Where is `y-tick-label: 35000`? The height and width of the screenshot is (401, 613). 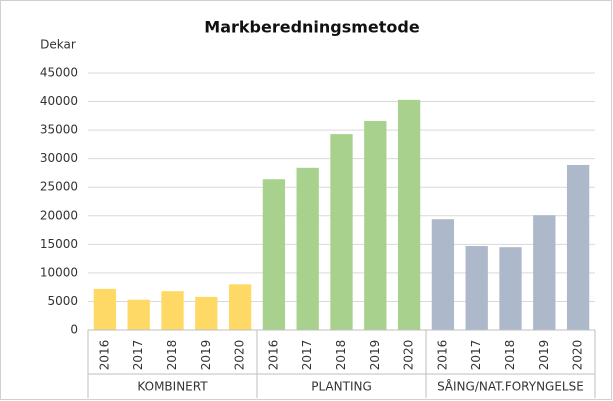
y-tick-label: 35000 is located at coordinates (59, 130).